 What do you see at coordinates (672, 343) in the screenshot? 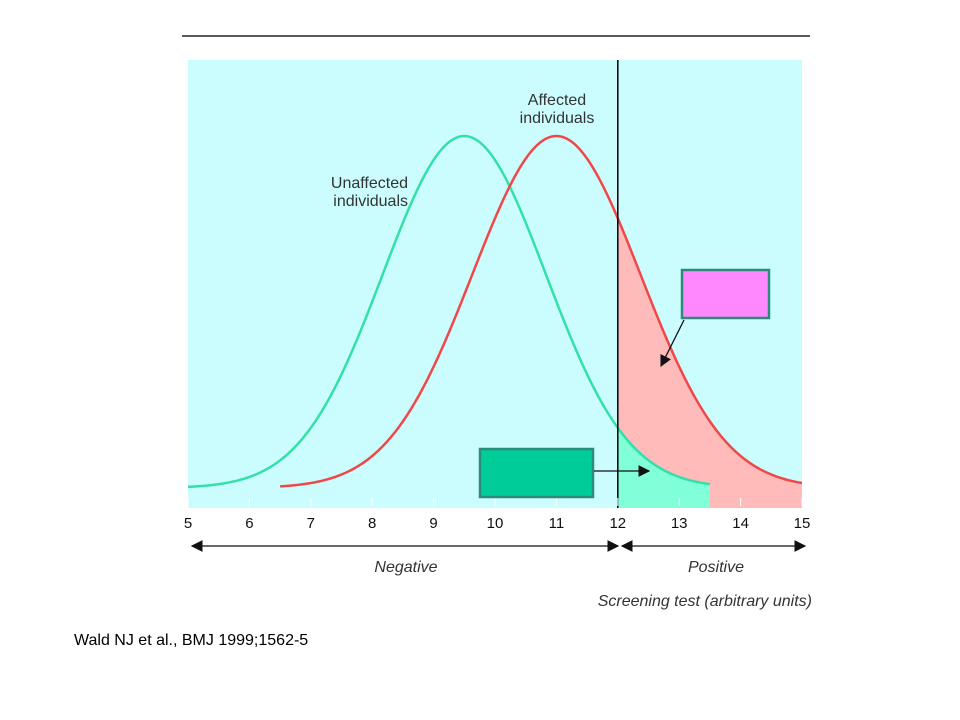
I see `pink-callout-arrow` at bounding box center [672, 343].